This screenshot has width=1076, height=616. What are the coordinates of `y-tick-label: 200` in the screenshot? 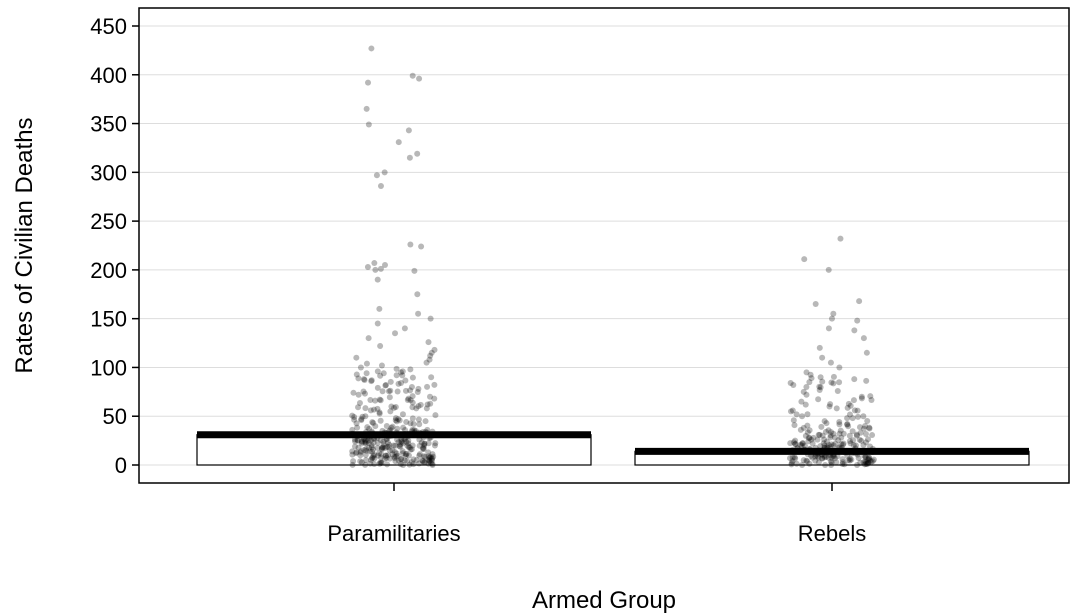 It's located at (108, 270).